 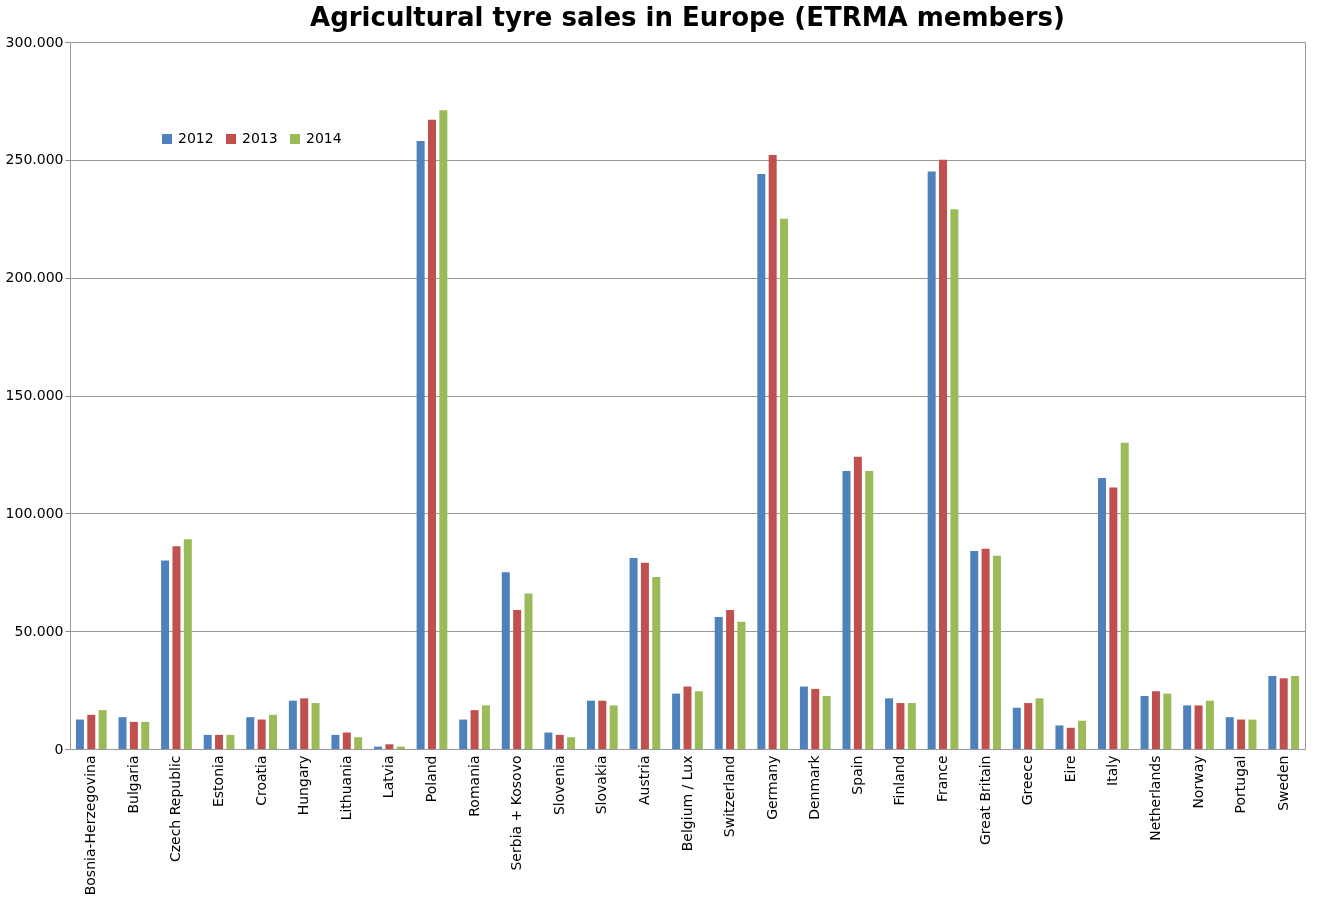 I want to click on legend-label: 2012, so click(x=196, y=138).